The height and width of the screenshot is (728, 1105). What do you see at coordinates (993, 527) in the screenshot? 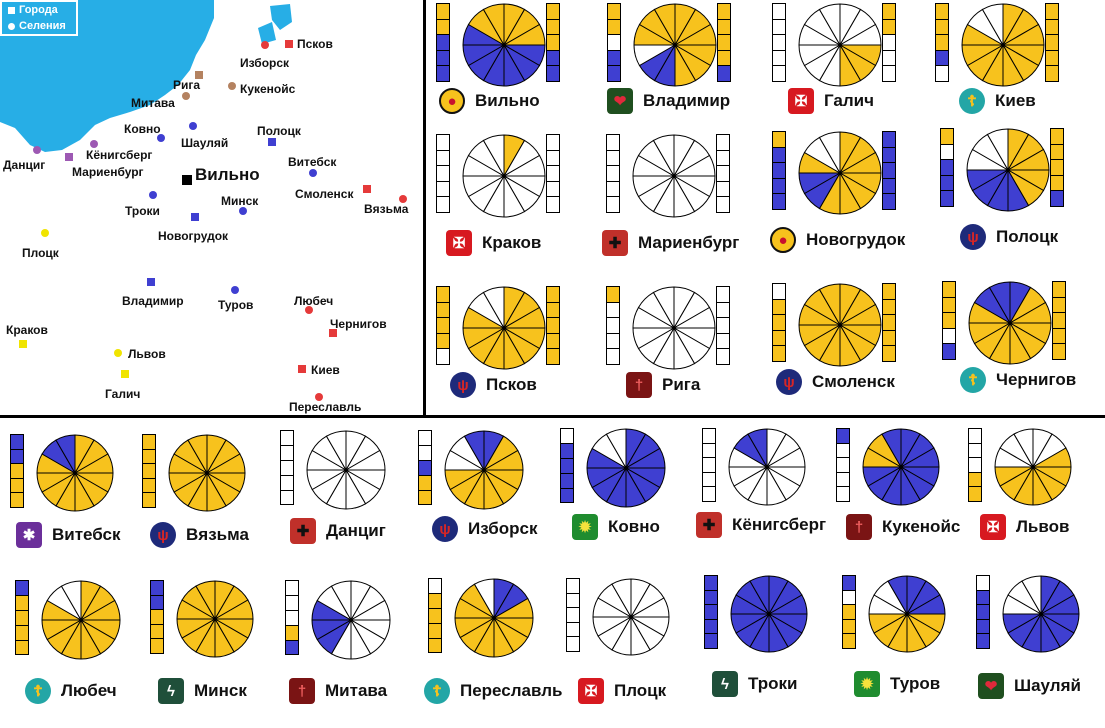
I see `eagle-icon: ✠` at bounding box center [993, 527].